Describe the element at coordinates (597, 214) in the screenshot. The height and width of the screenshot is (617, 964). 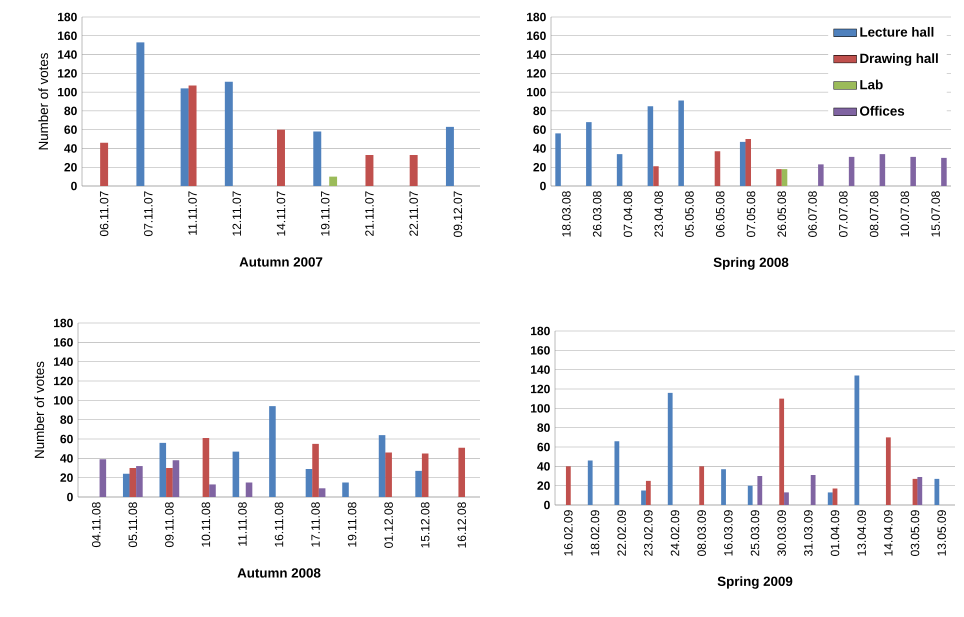
I see `x-tick-label: 26.03.08` at that location.